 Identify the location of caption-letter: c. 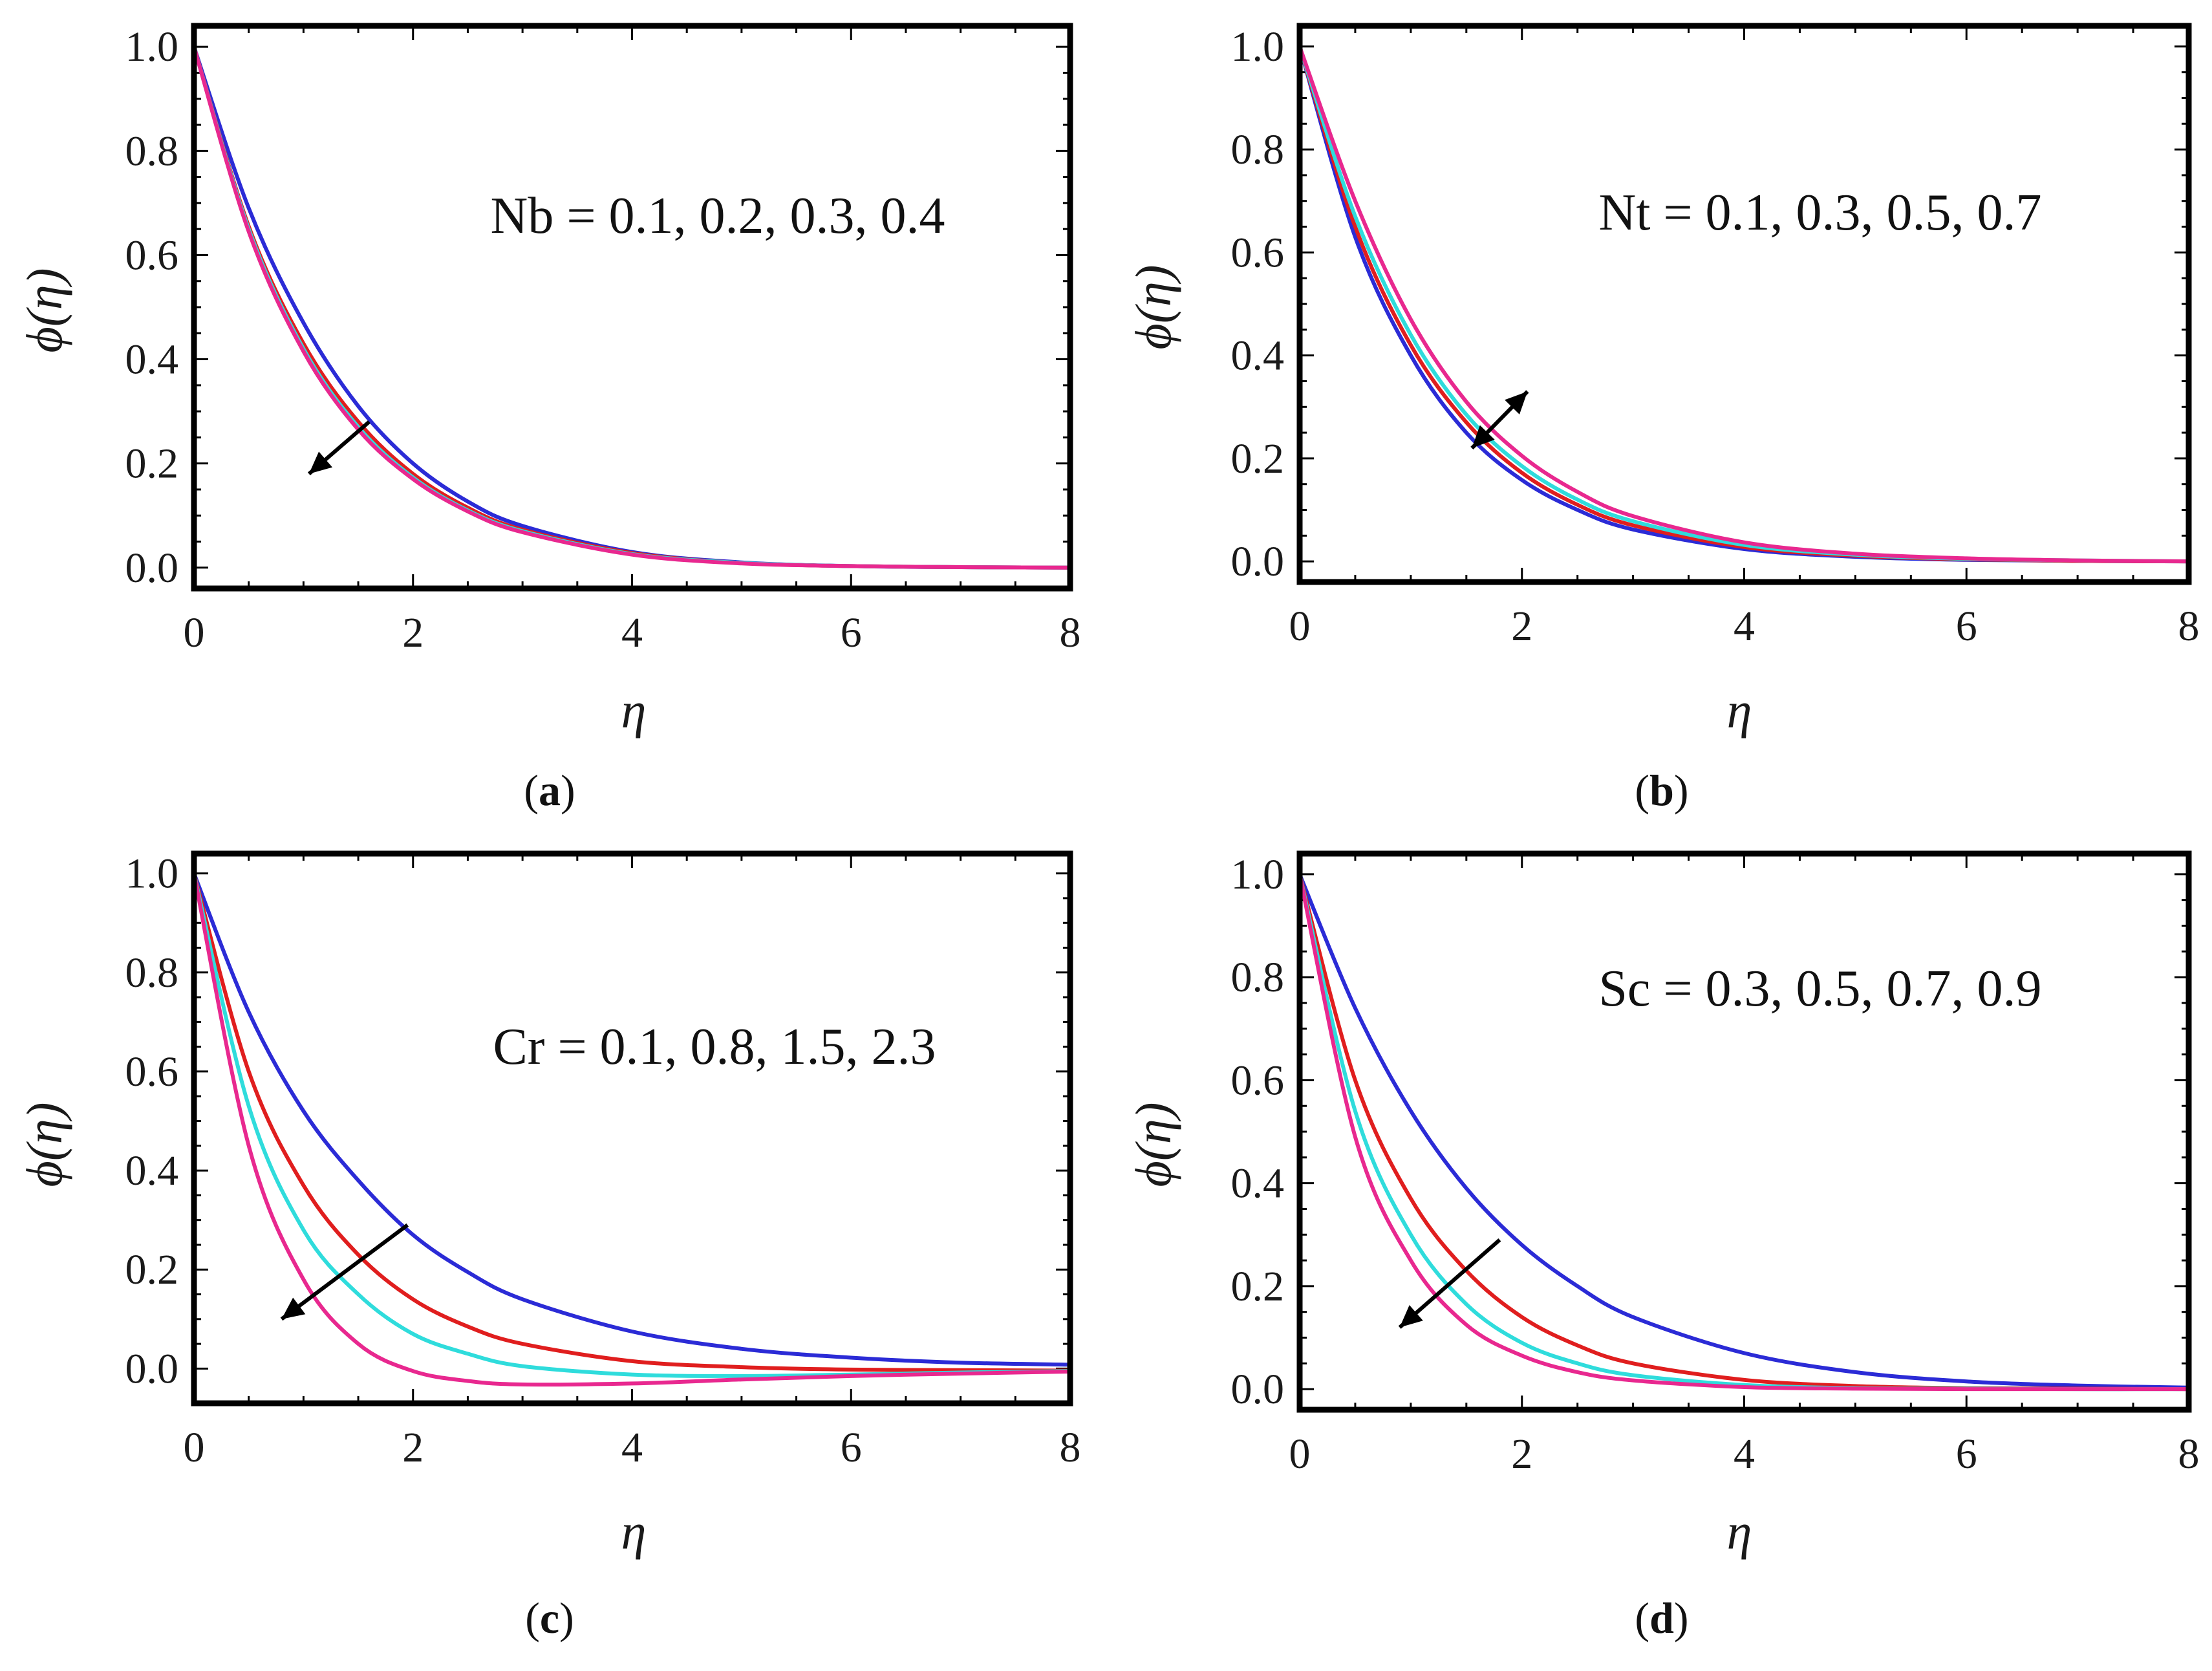
(549, 1618).